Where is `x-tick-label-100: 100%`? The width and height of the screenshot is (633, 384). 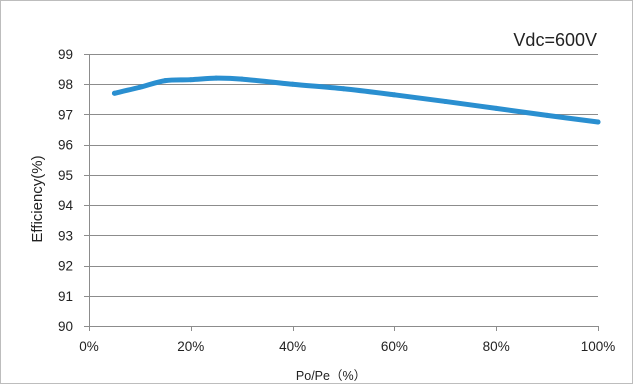
x-tick-label-100: 100% is located at coordinates (598, 346).